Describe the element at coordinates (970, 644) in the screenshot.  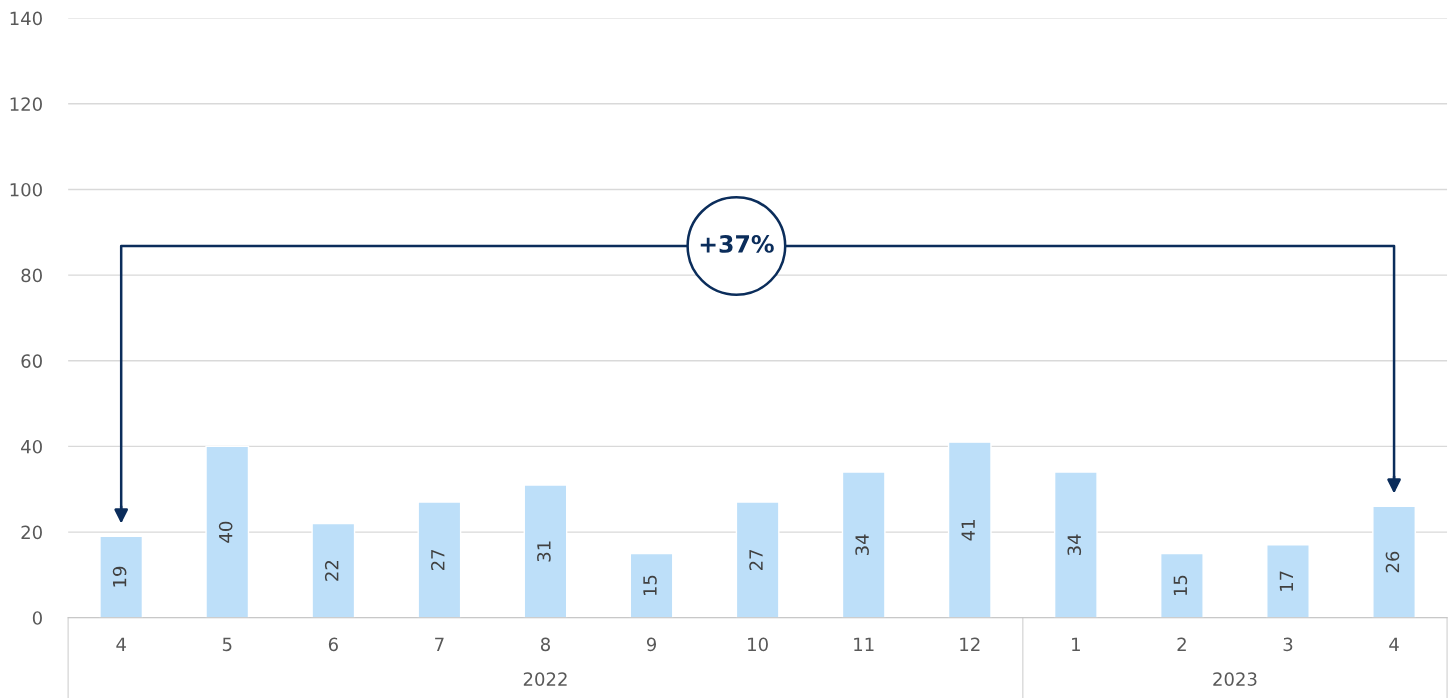
I see `x-tick-label: 12` at that location.